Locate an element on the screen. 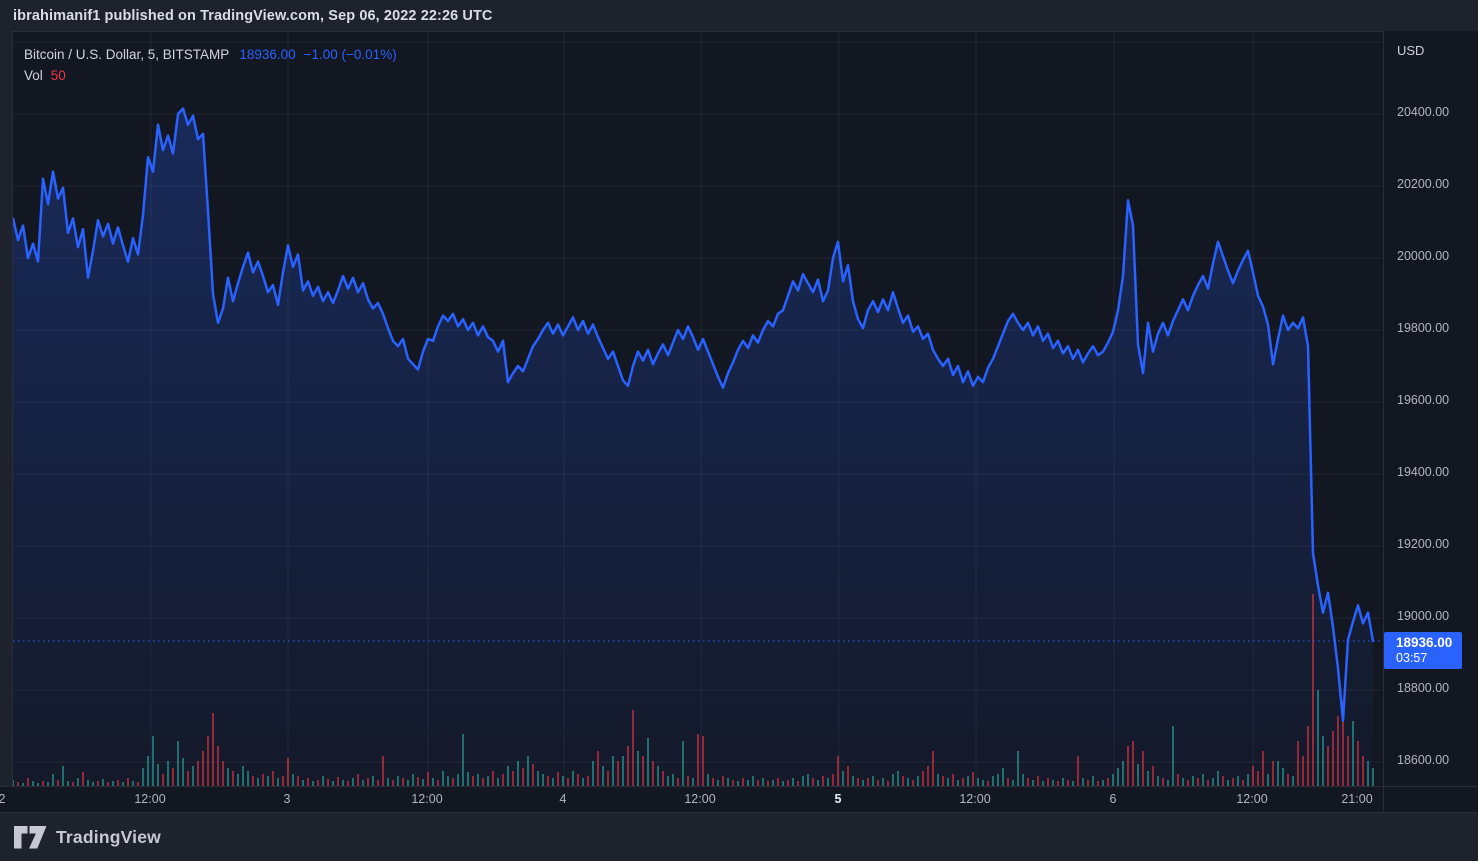  badge-price: 18936.00 is located at coordinates (1424, 643).